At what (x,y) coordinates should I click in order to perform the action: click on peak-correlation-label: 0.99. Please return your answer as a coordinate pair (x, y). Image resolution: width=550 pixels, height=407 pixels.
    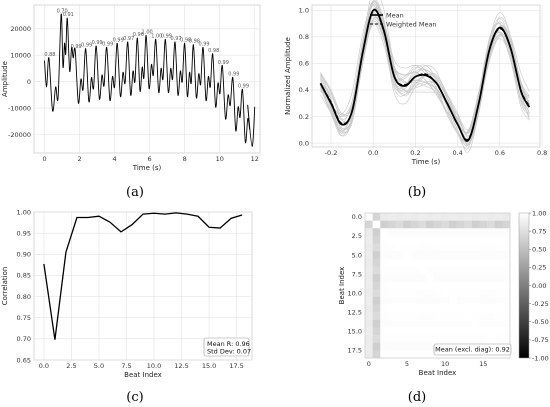
    Looking at the image, I should click on (97, 43).